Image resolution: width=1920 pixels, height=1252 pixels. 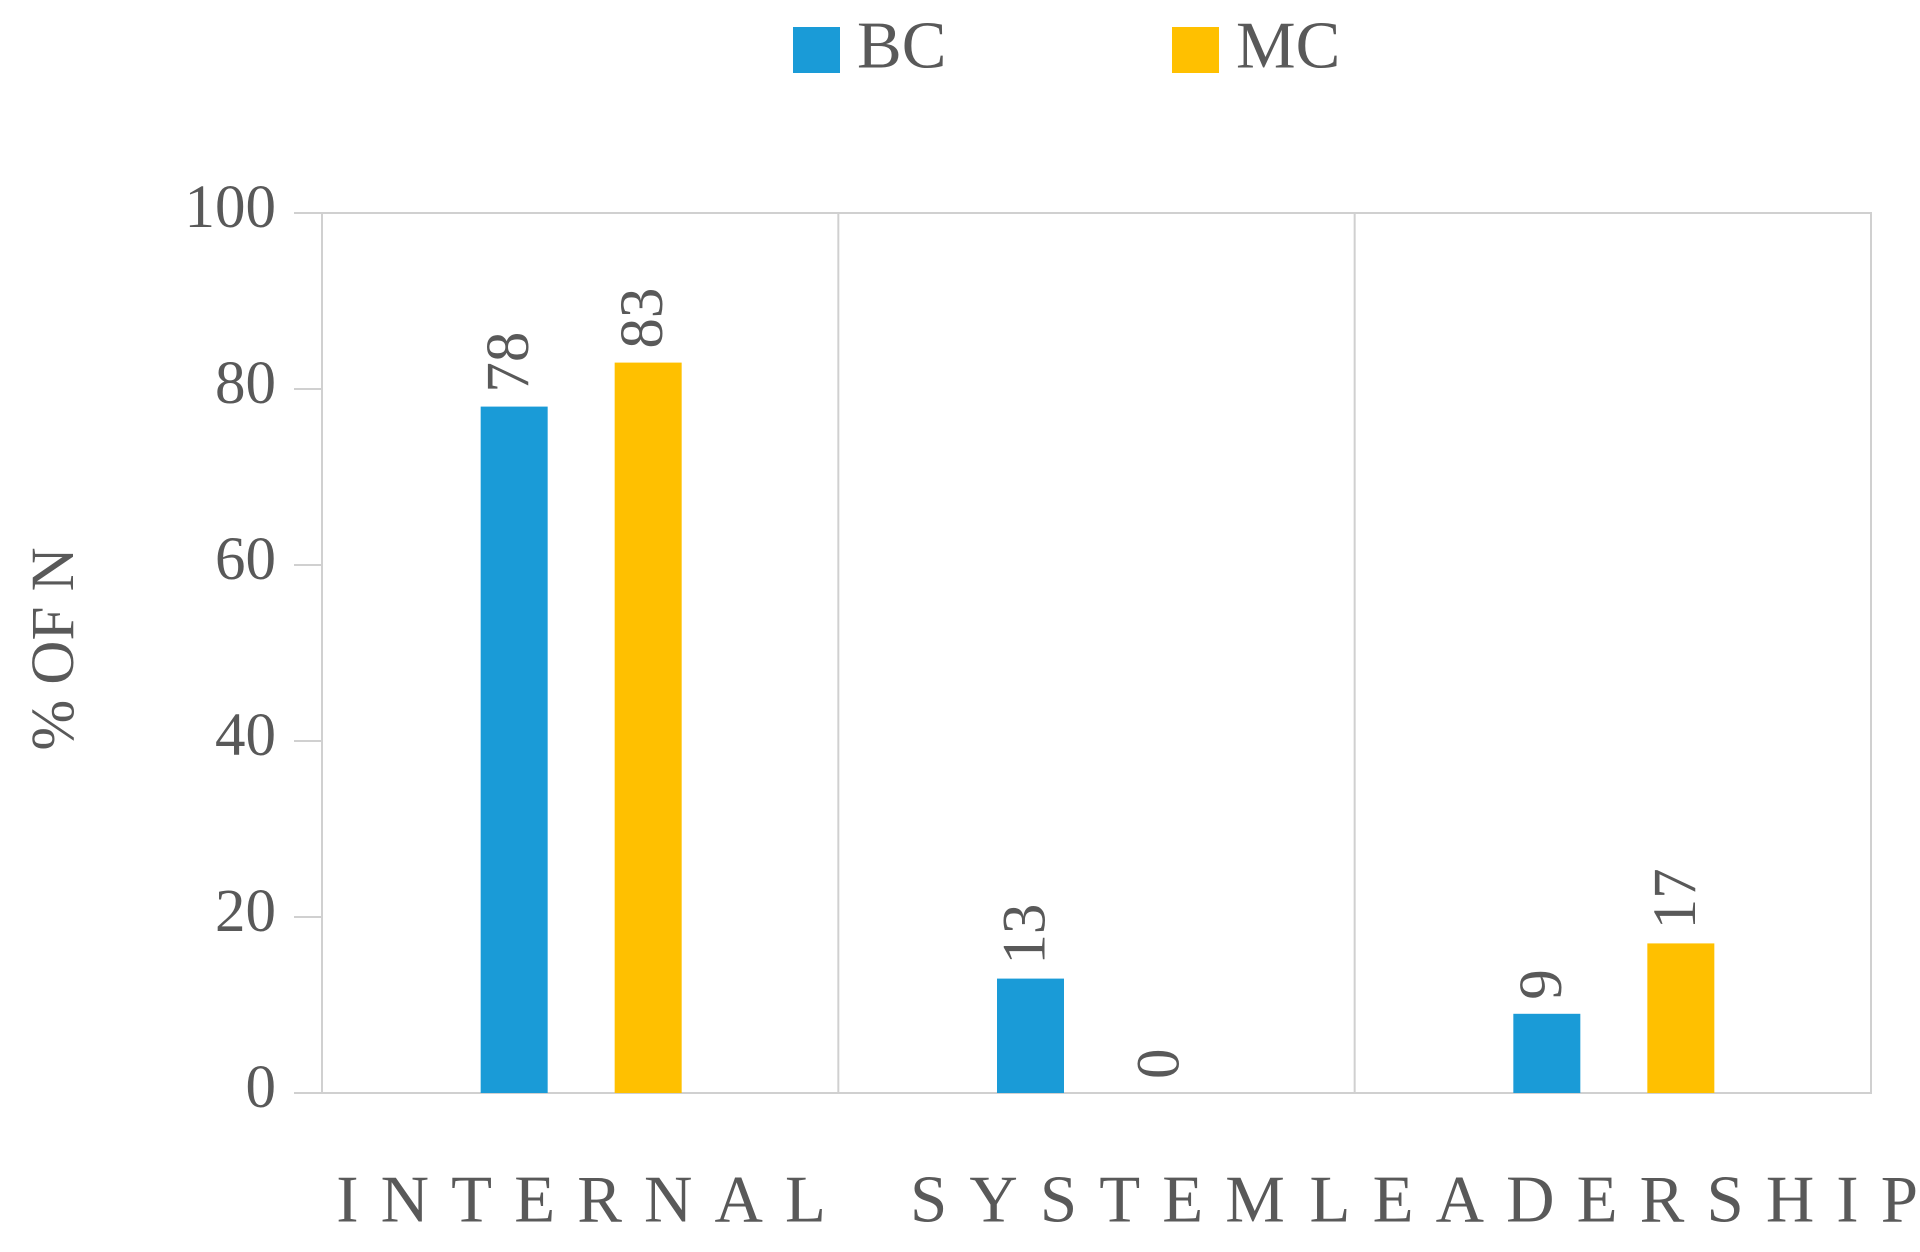 What do you see at coordinates (245, 735) in the screenshot?
I see `y-tick-label: 40` at bounding box center [245, 735].